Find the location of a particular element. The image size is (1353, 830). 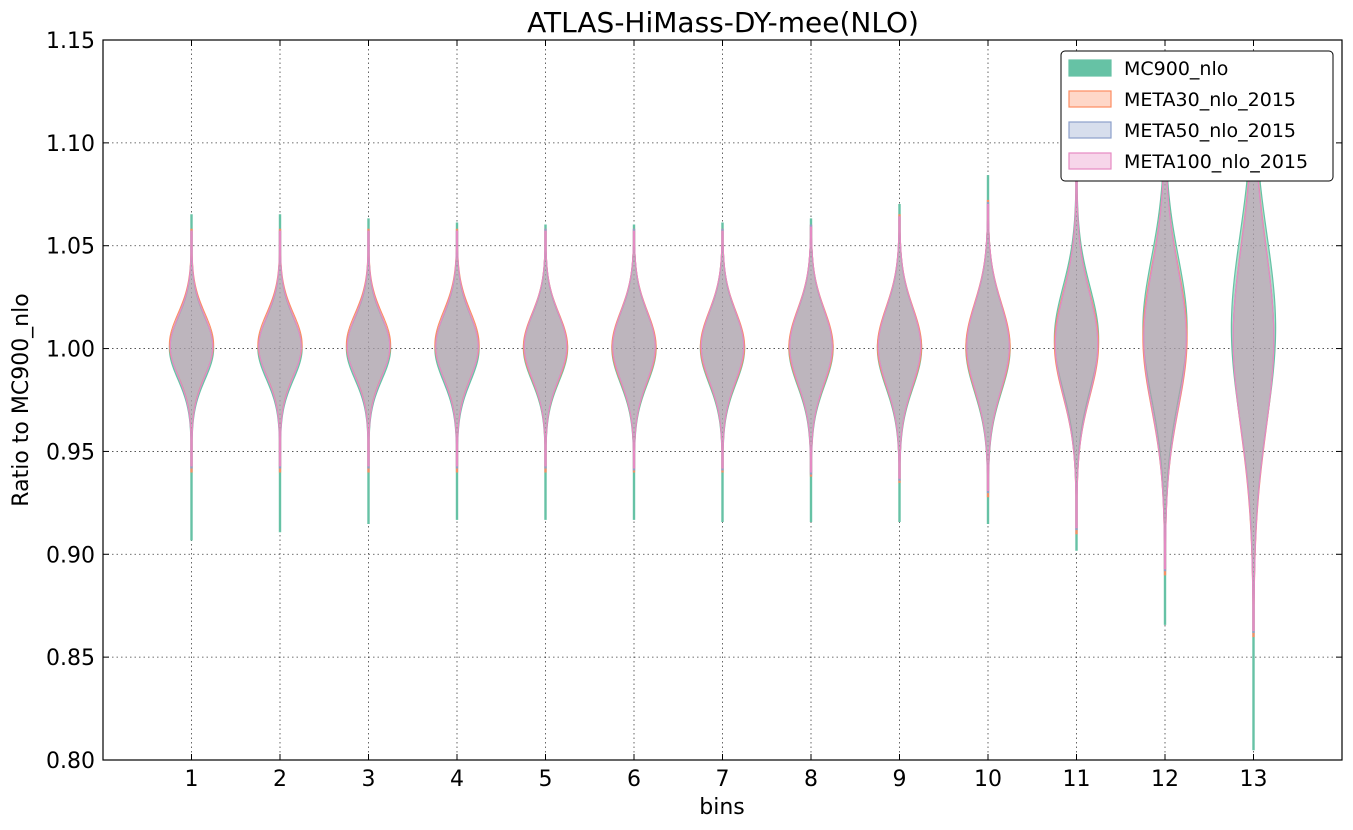

legend-label: META50_nlo_2015 is located at coordinates (1210, 131).